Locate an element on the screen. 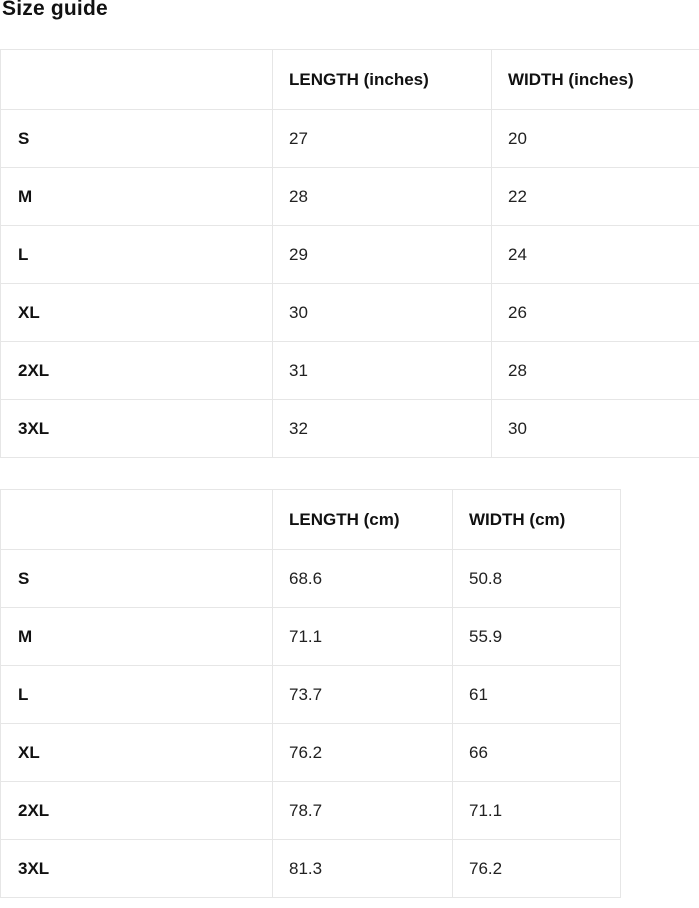 This screenshot has width=699, height=908. table-row: 2XL 31 28 is located at coordinates (349, 370).